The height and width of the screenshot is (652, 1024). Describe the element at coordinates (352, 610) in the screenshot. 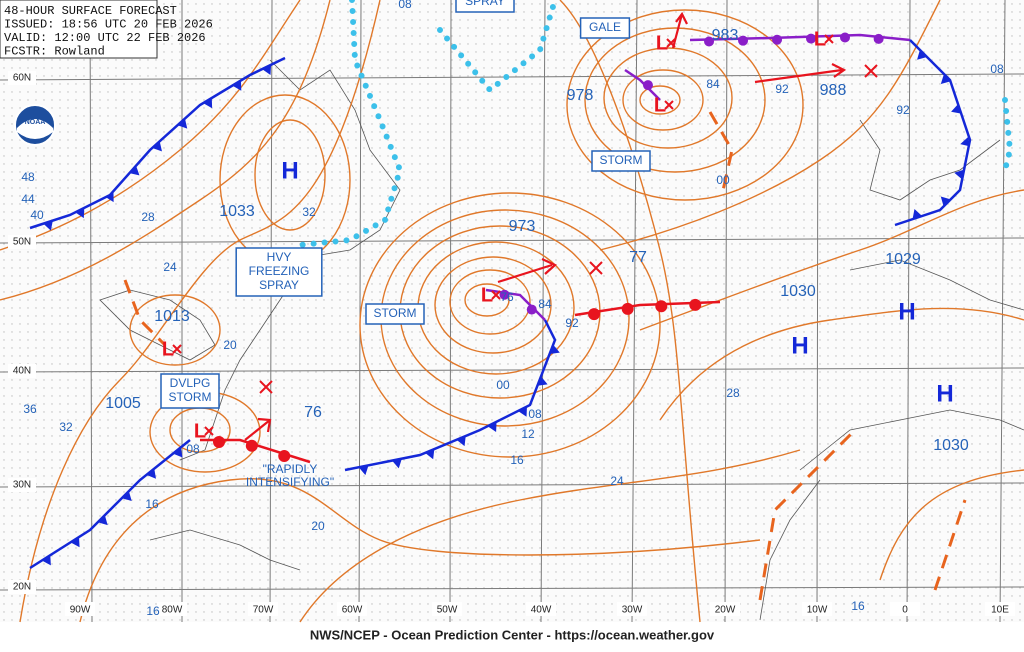

I see `lon-label: 60W` at that location.